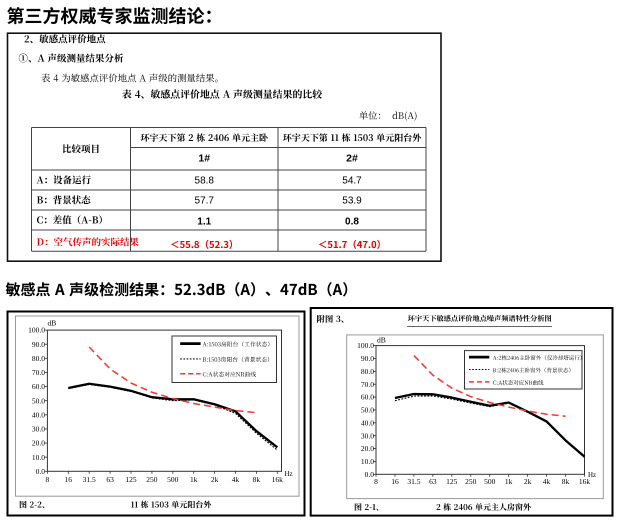 The image size is (620, 529). What do you see at coordinates (205, 181) in the screenshot?
I see `svg-text: 58.8` at bounding box center [205, 181].